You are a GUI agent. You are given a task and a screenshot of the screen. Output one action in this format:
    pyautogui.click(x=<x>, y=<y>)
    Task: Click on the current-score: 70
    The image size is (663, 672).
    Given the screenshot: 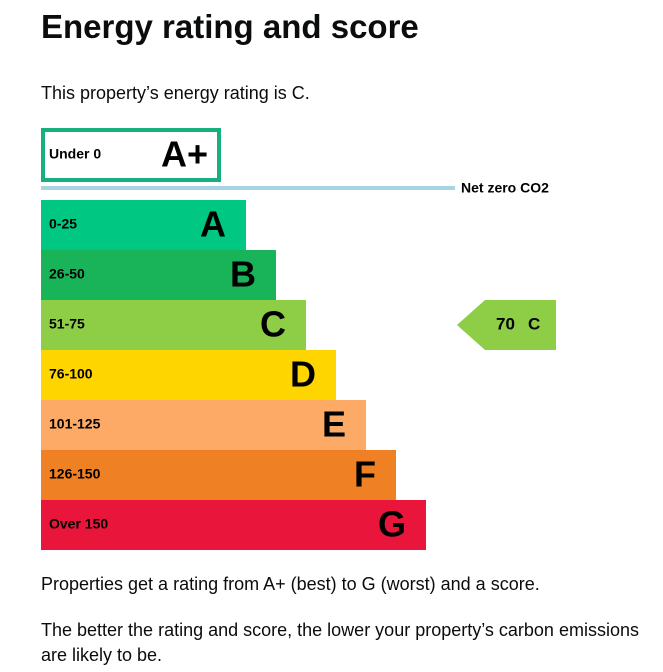 What is the action you would take?
    pyautogui.click(x=505, y=323)
    